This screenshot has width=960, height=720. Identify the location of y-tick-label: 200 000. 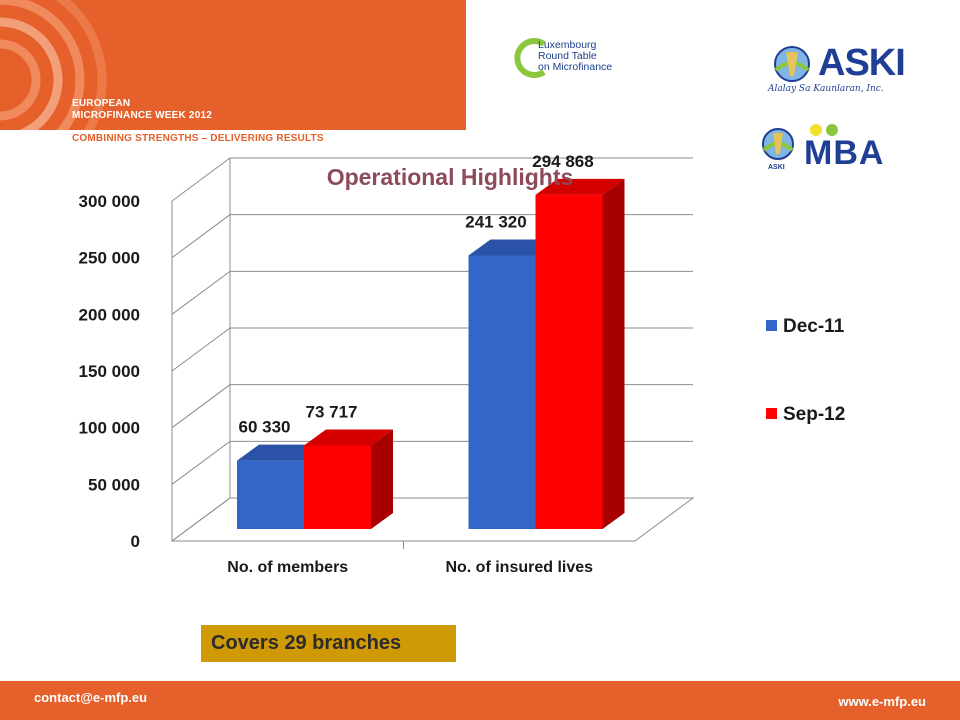
(109, 314).